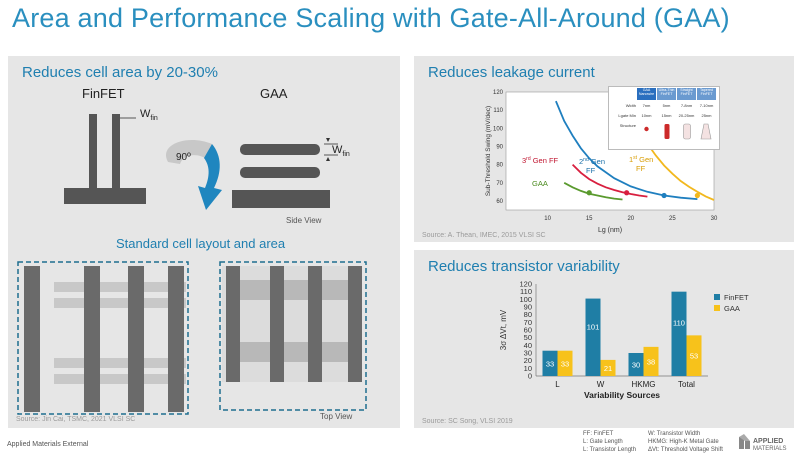  What do you see at coordinates (281, 199) in the screenshot?
I see `gaa-substrate` at bounding box center [281, 199].